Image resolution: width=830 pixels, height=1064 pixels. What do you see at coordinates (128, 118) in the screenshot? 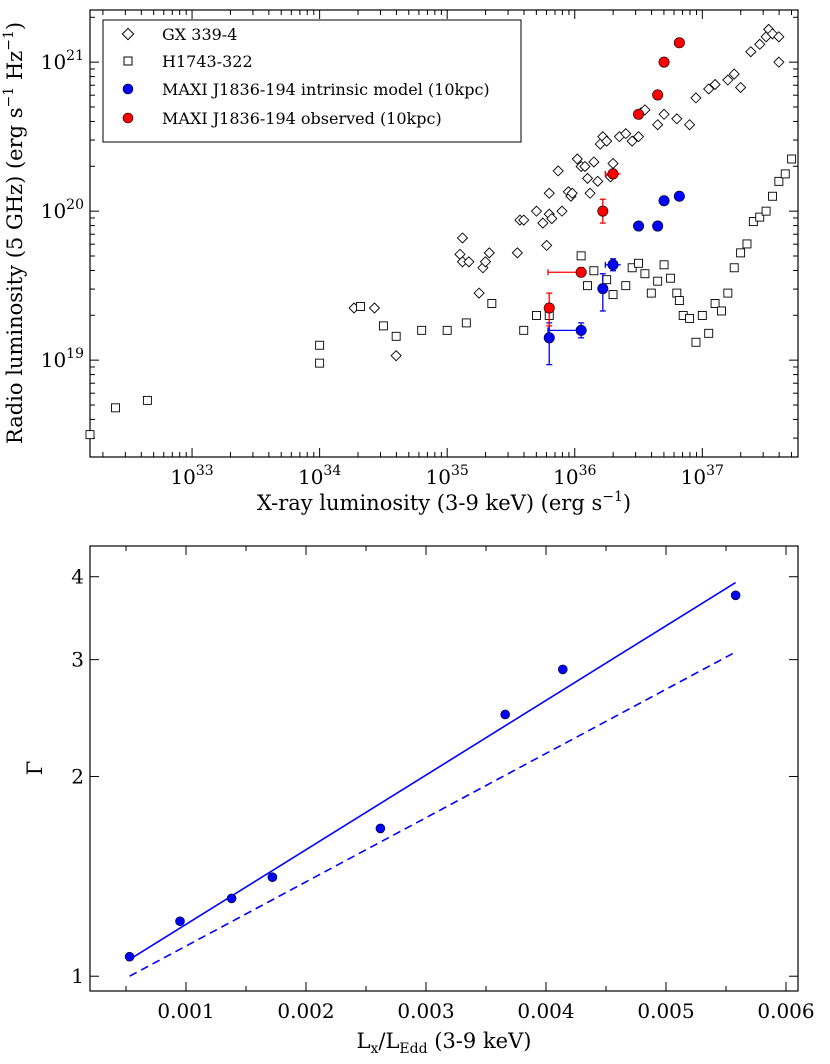
I see `legend-red-marker` at bounding box center [128, 118].